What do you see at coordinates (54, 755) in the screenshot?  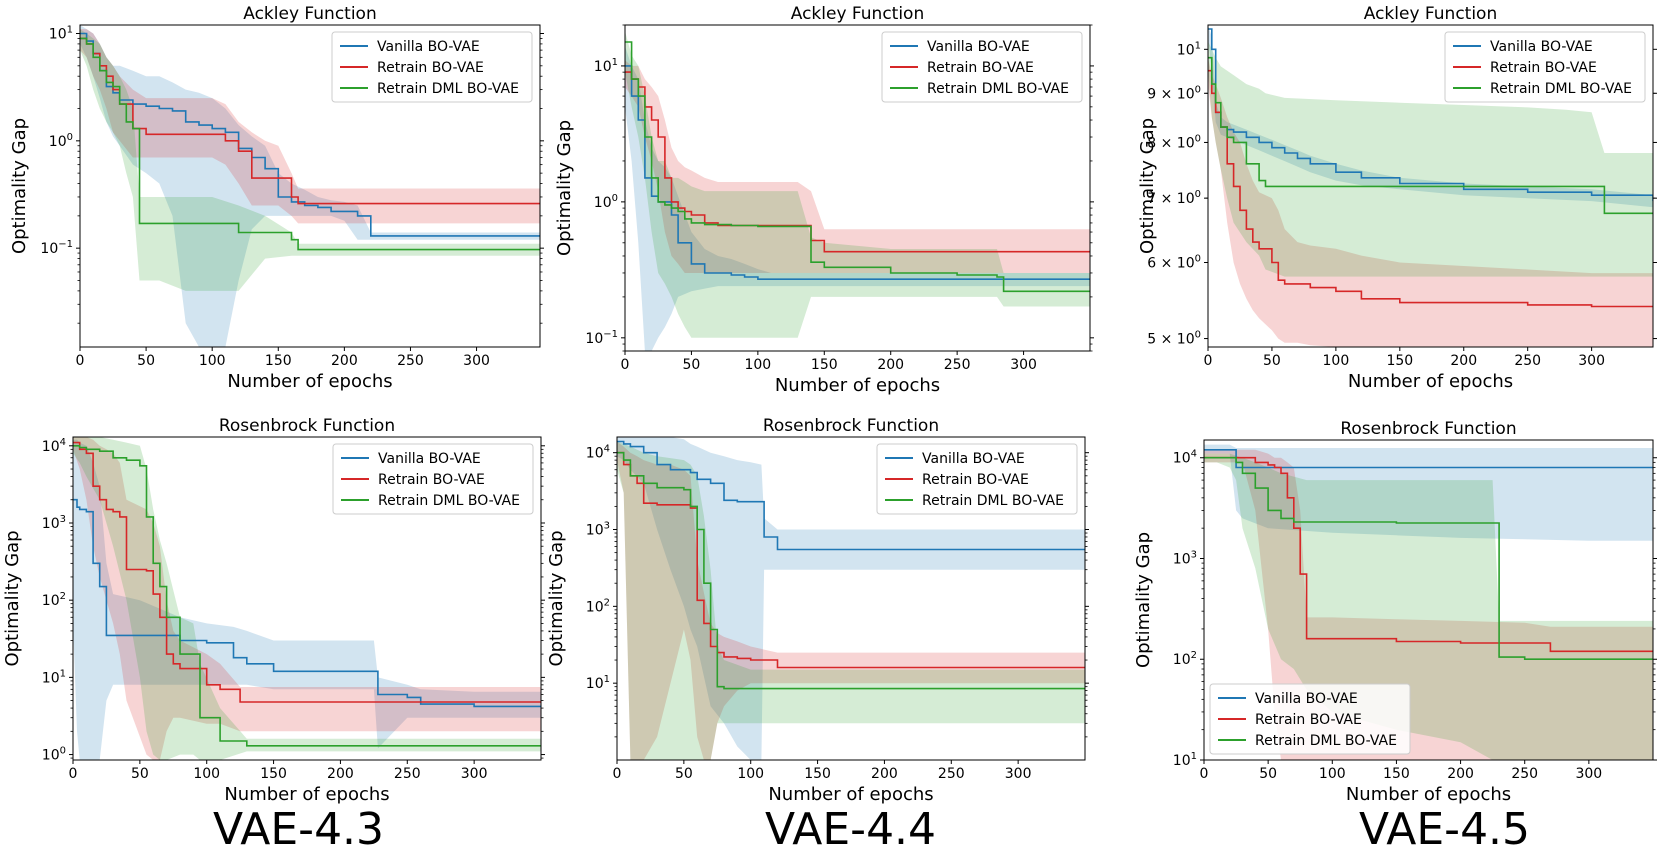 I see `y-tick-label: 10⁰` at bounding box center [54, 755].